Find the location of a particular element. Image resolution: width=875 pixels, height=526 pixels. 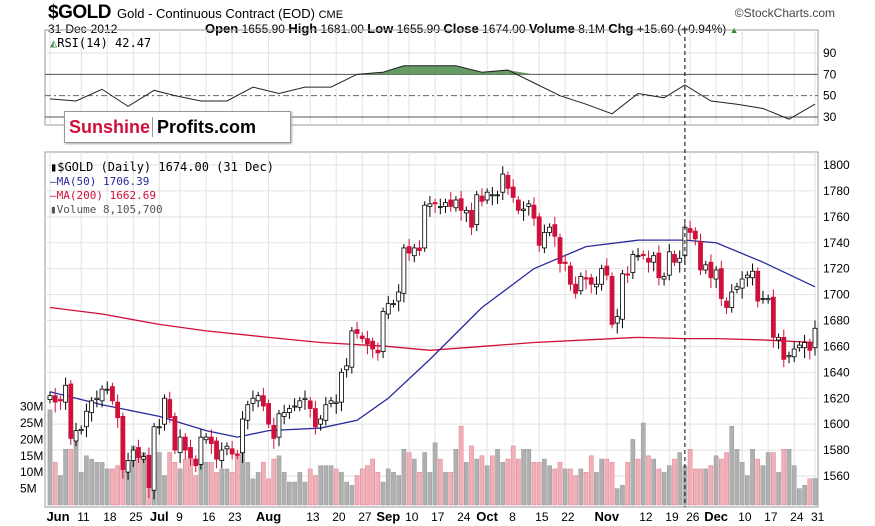

ma200-legend-text: MA(200) 1662.69 is located at coordinates (106, 195).